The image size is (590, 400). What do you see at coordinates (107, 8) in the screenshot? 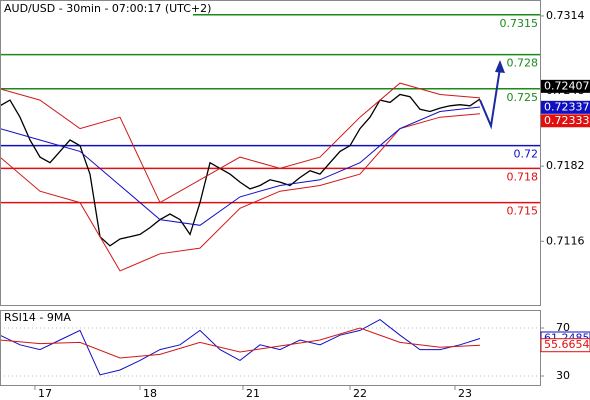
I see `chart-title: AUD/USD - 30min - 07:00:17 (UTC+2)` at bounding box center [107, 8].